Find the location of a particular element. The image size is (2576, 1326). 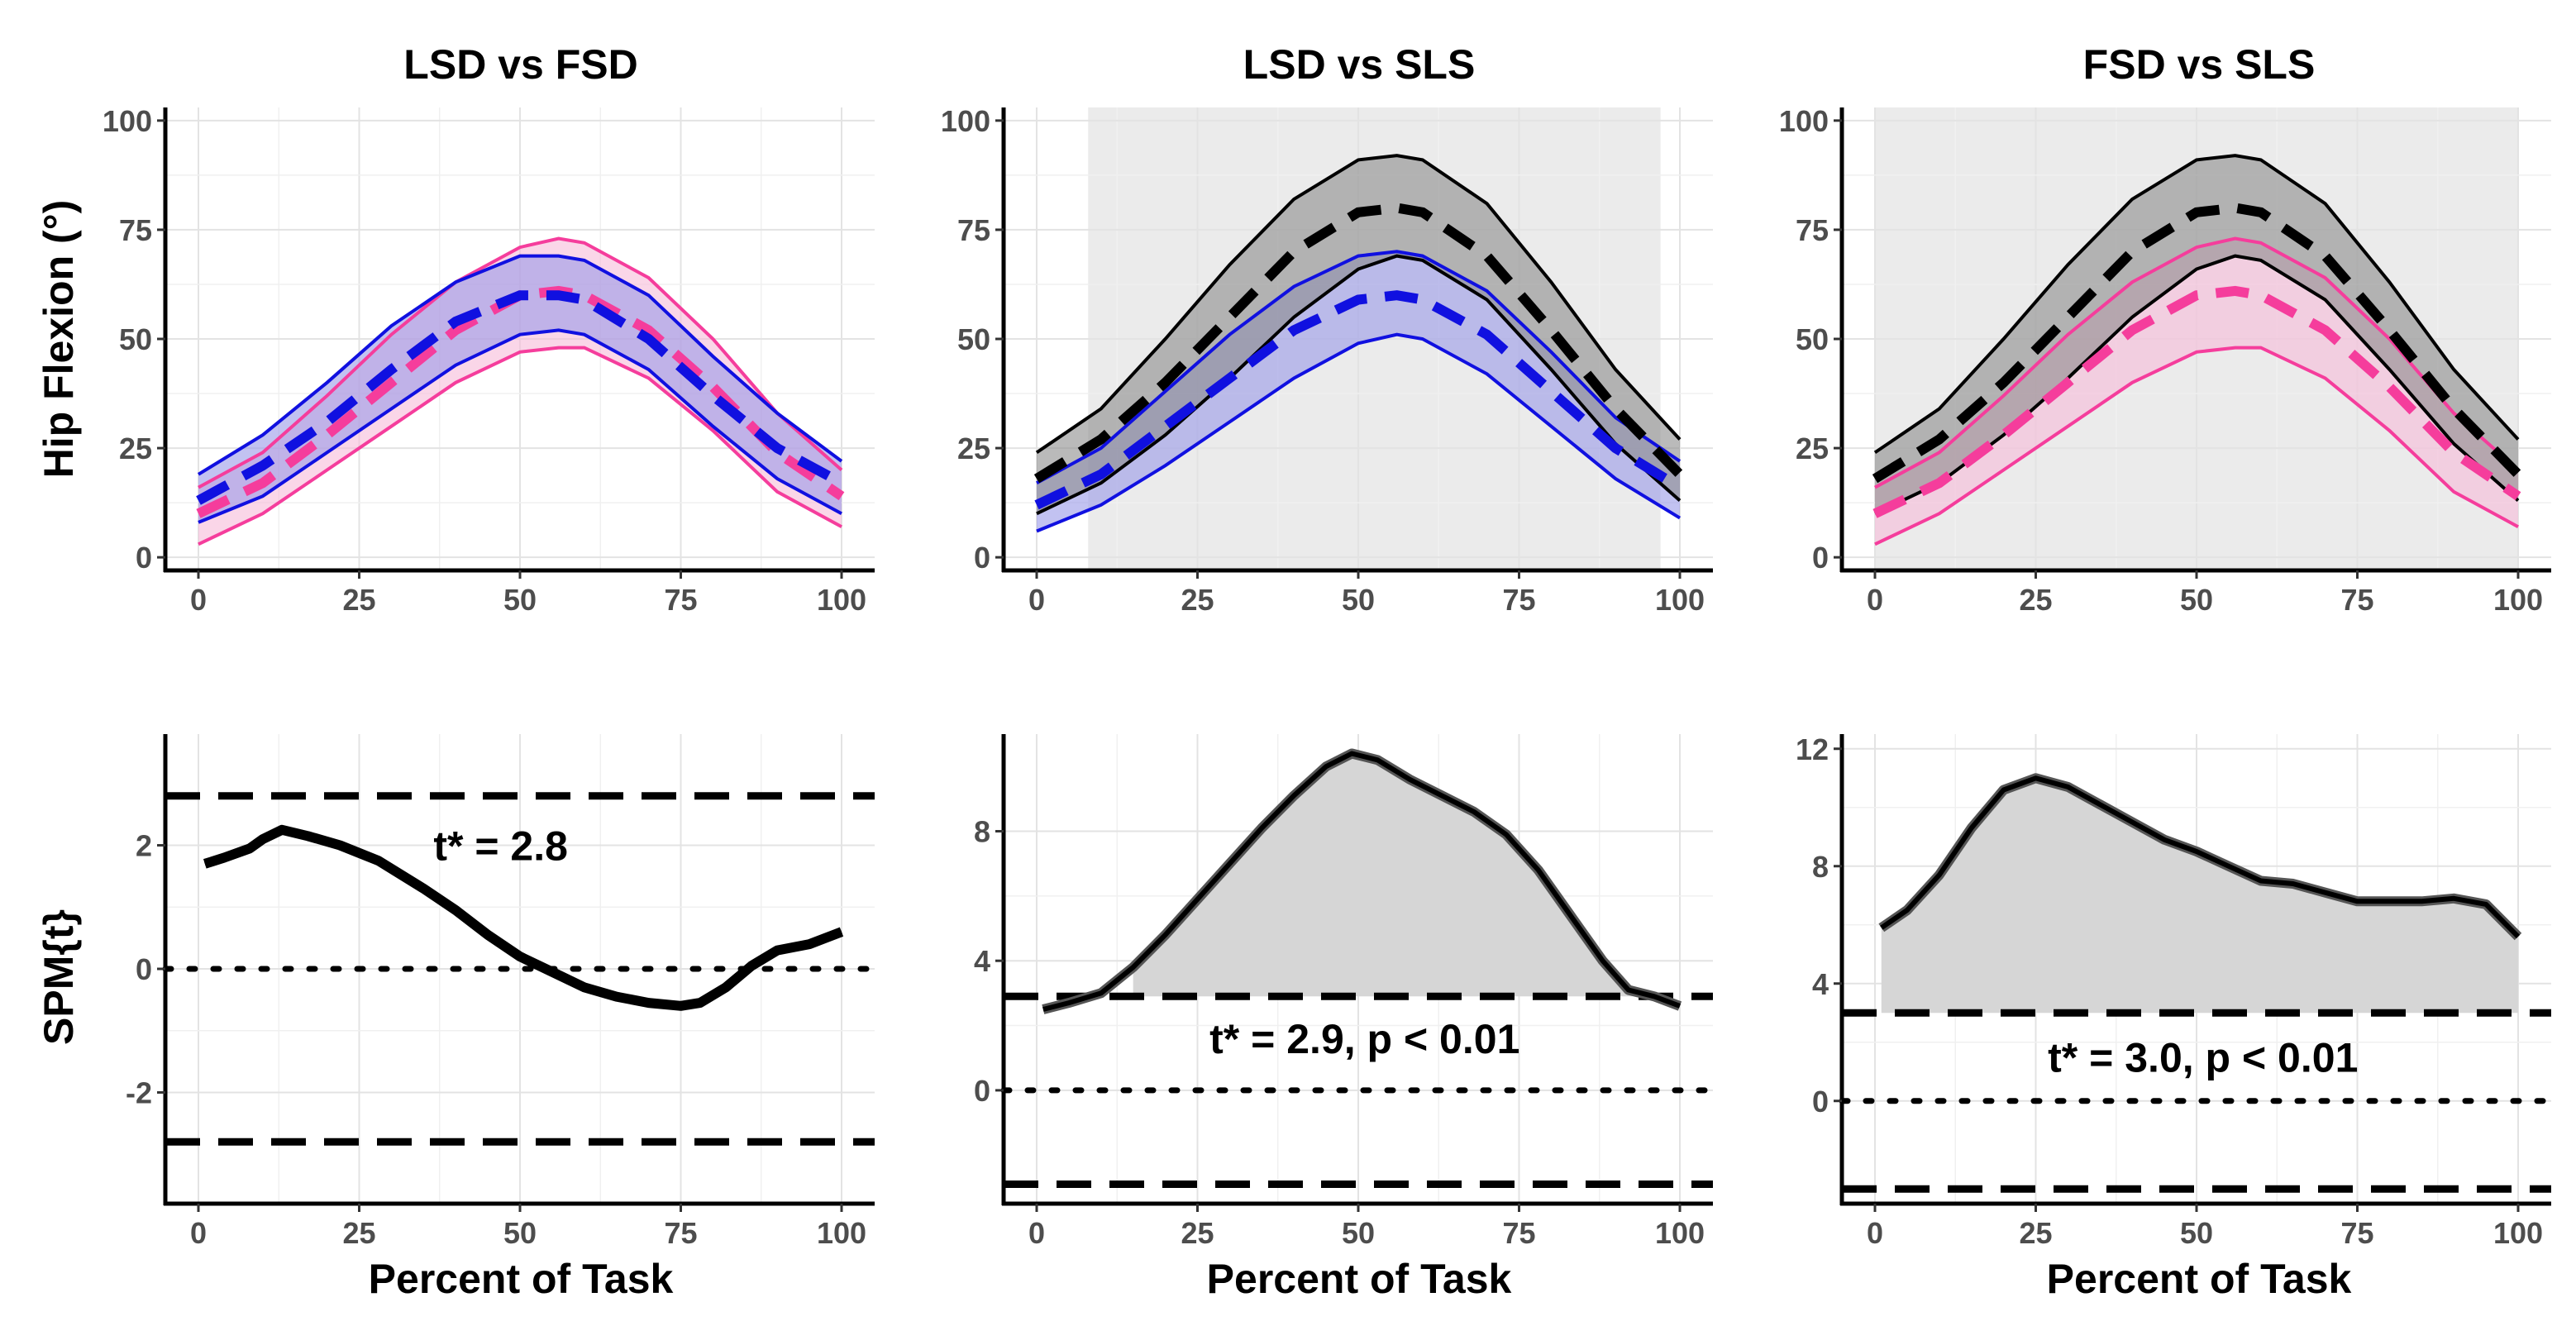

sd-band-lsd is located at coordinates (520, 391).